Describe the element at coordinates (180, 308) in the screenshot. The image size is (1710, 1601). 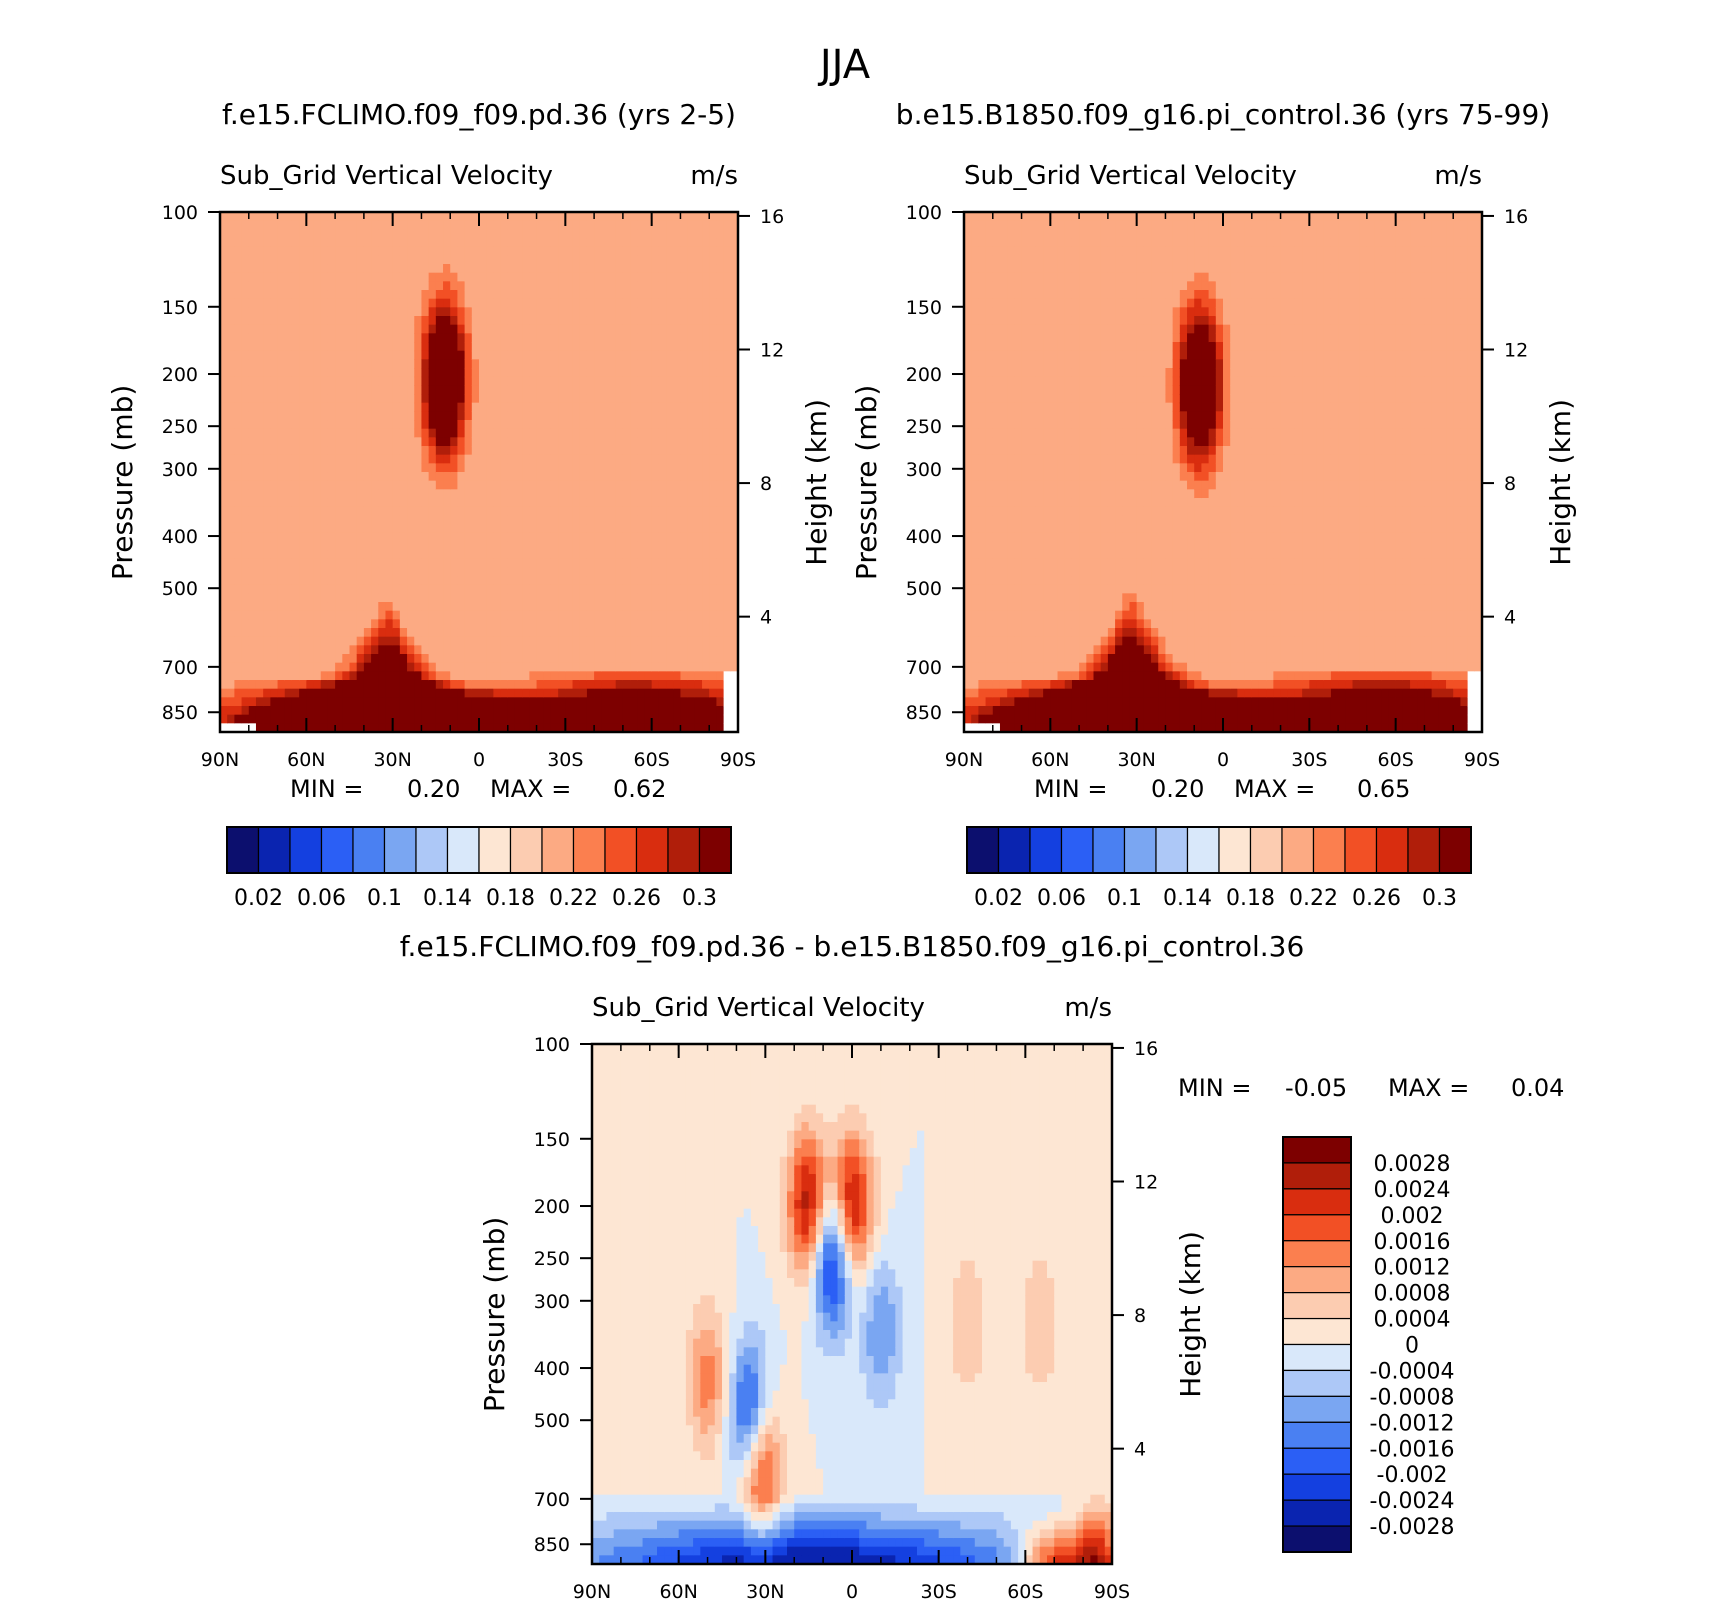
I see `y-tick-label: 150` at that location.